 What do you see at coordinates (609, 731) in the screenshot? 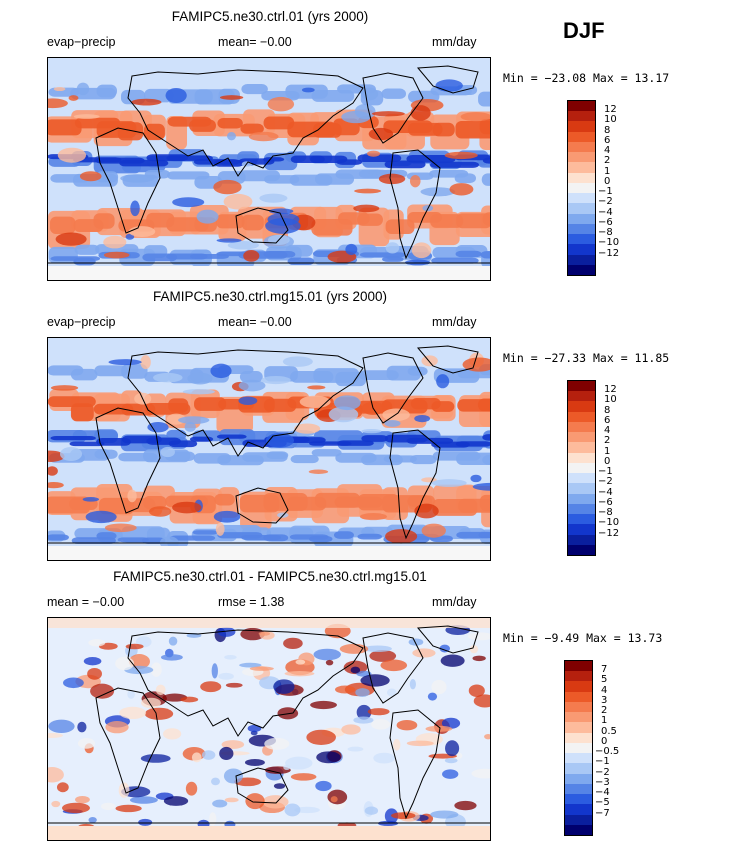
I see `colorbar-tick-label: 0.5` at bounding box center [609, 731].